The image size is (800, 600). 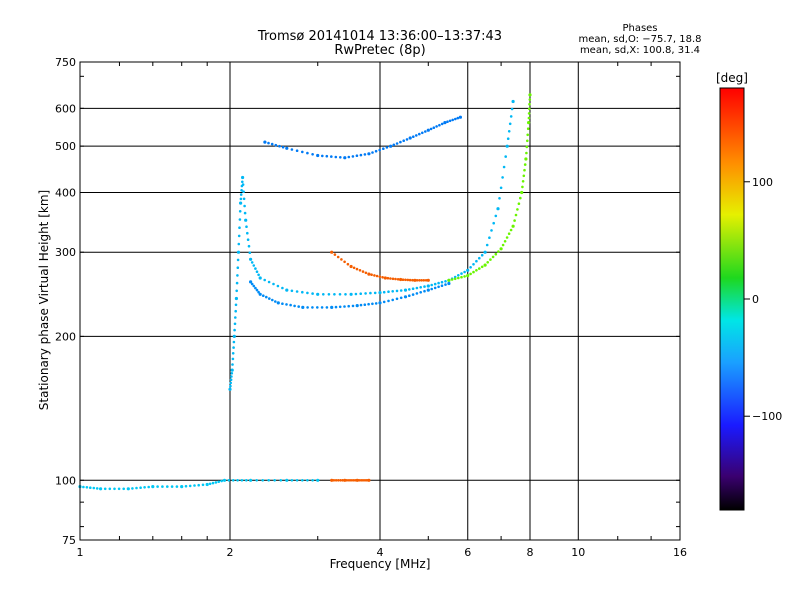 I want to click on chart-title: Tromsø 20141014 13:36:00–13:37:43, so click(x=379, y=36).